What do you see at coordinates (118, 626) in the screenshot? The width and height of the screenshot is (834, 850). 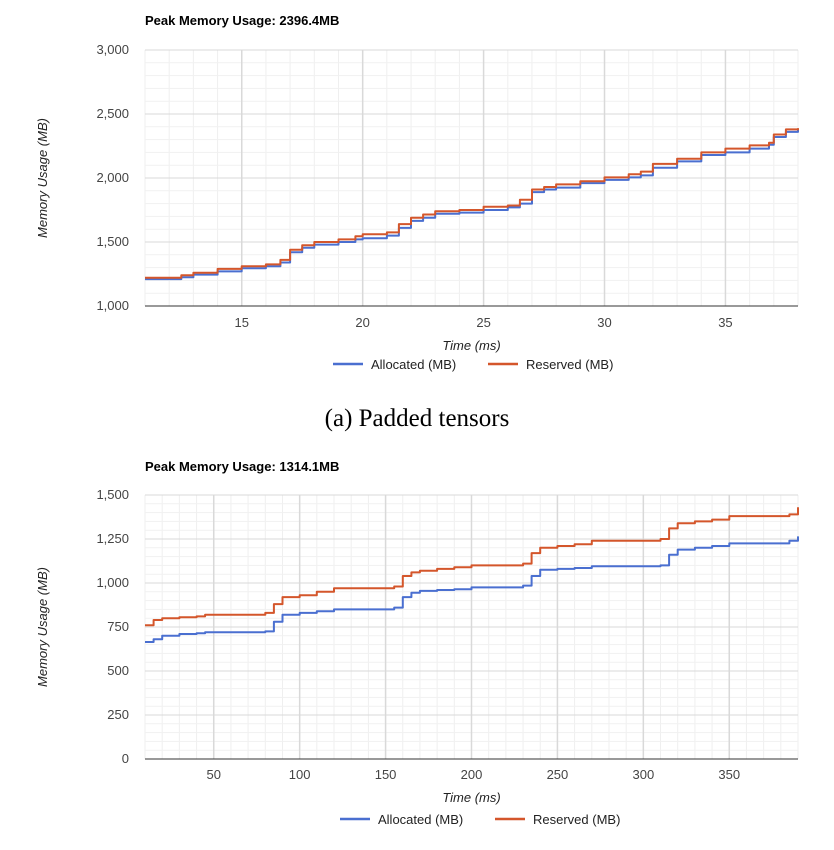 I see `y-tick-label: 750` at bounding box center [118, 626].